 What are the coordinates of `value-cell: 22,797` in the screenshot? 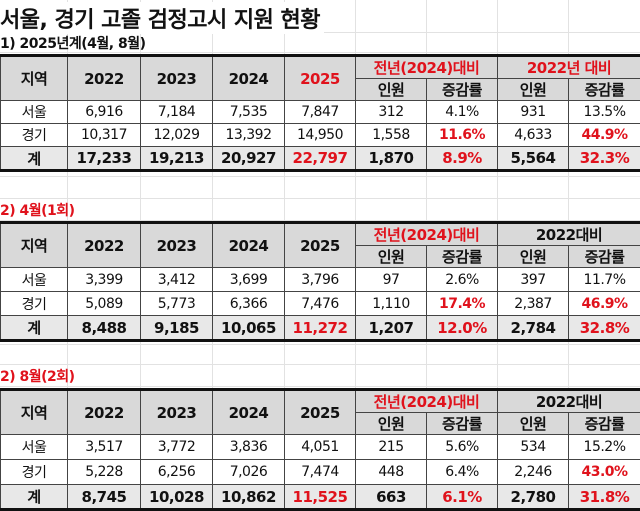 It's located at (320, 159).